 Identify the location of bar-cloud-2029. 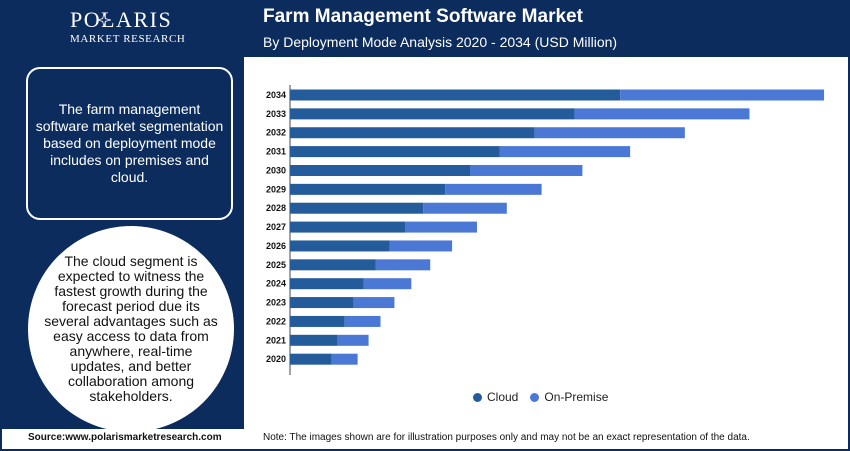
(368, 189).